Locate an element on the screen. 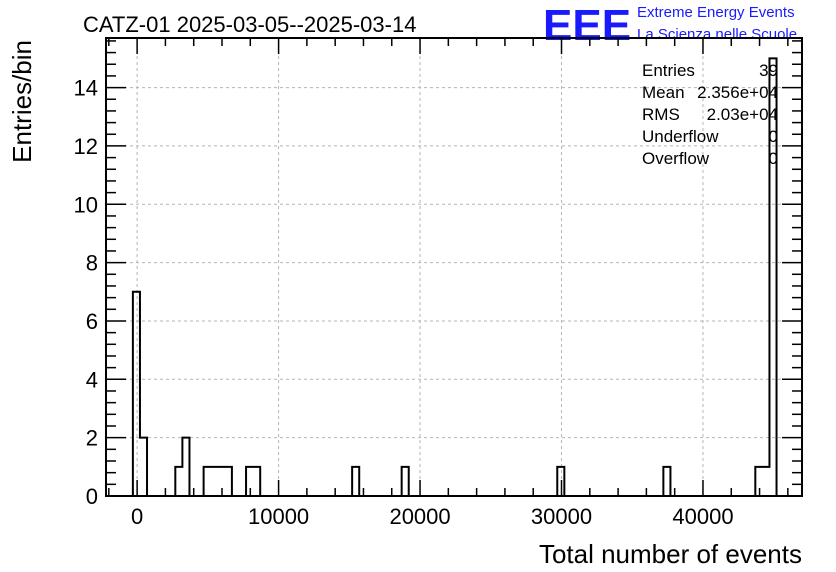 The image size is (836, 572). logo-mark: EEE is located at coordinates (587, 25).